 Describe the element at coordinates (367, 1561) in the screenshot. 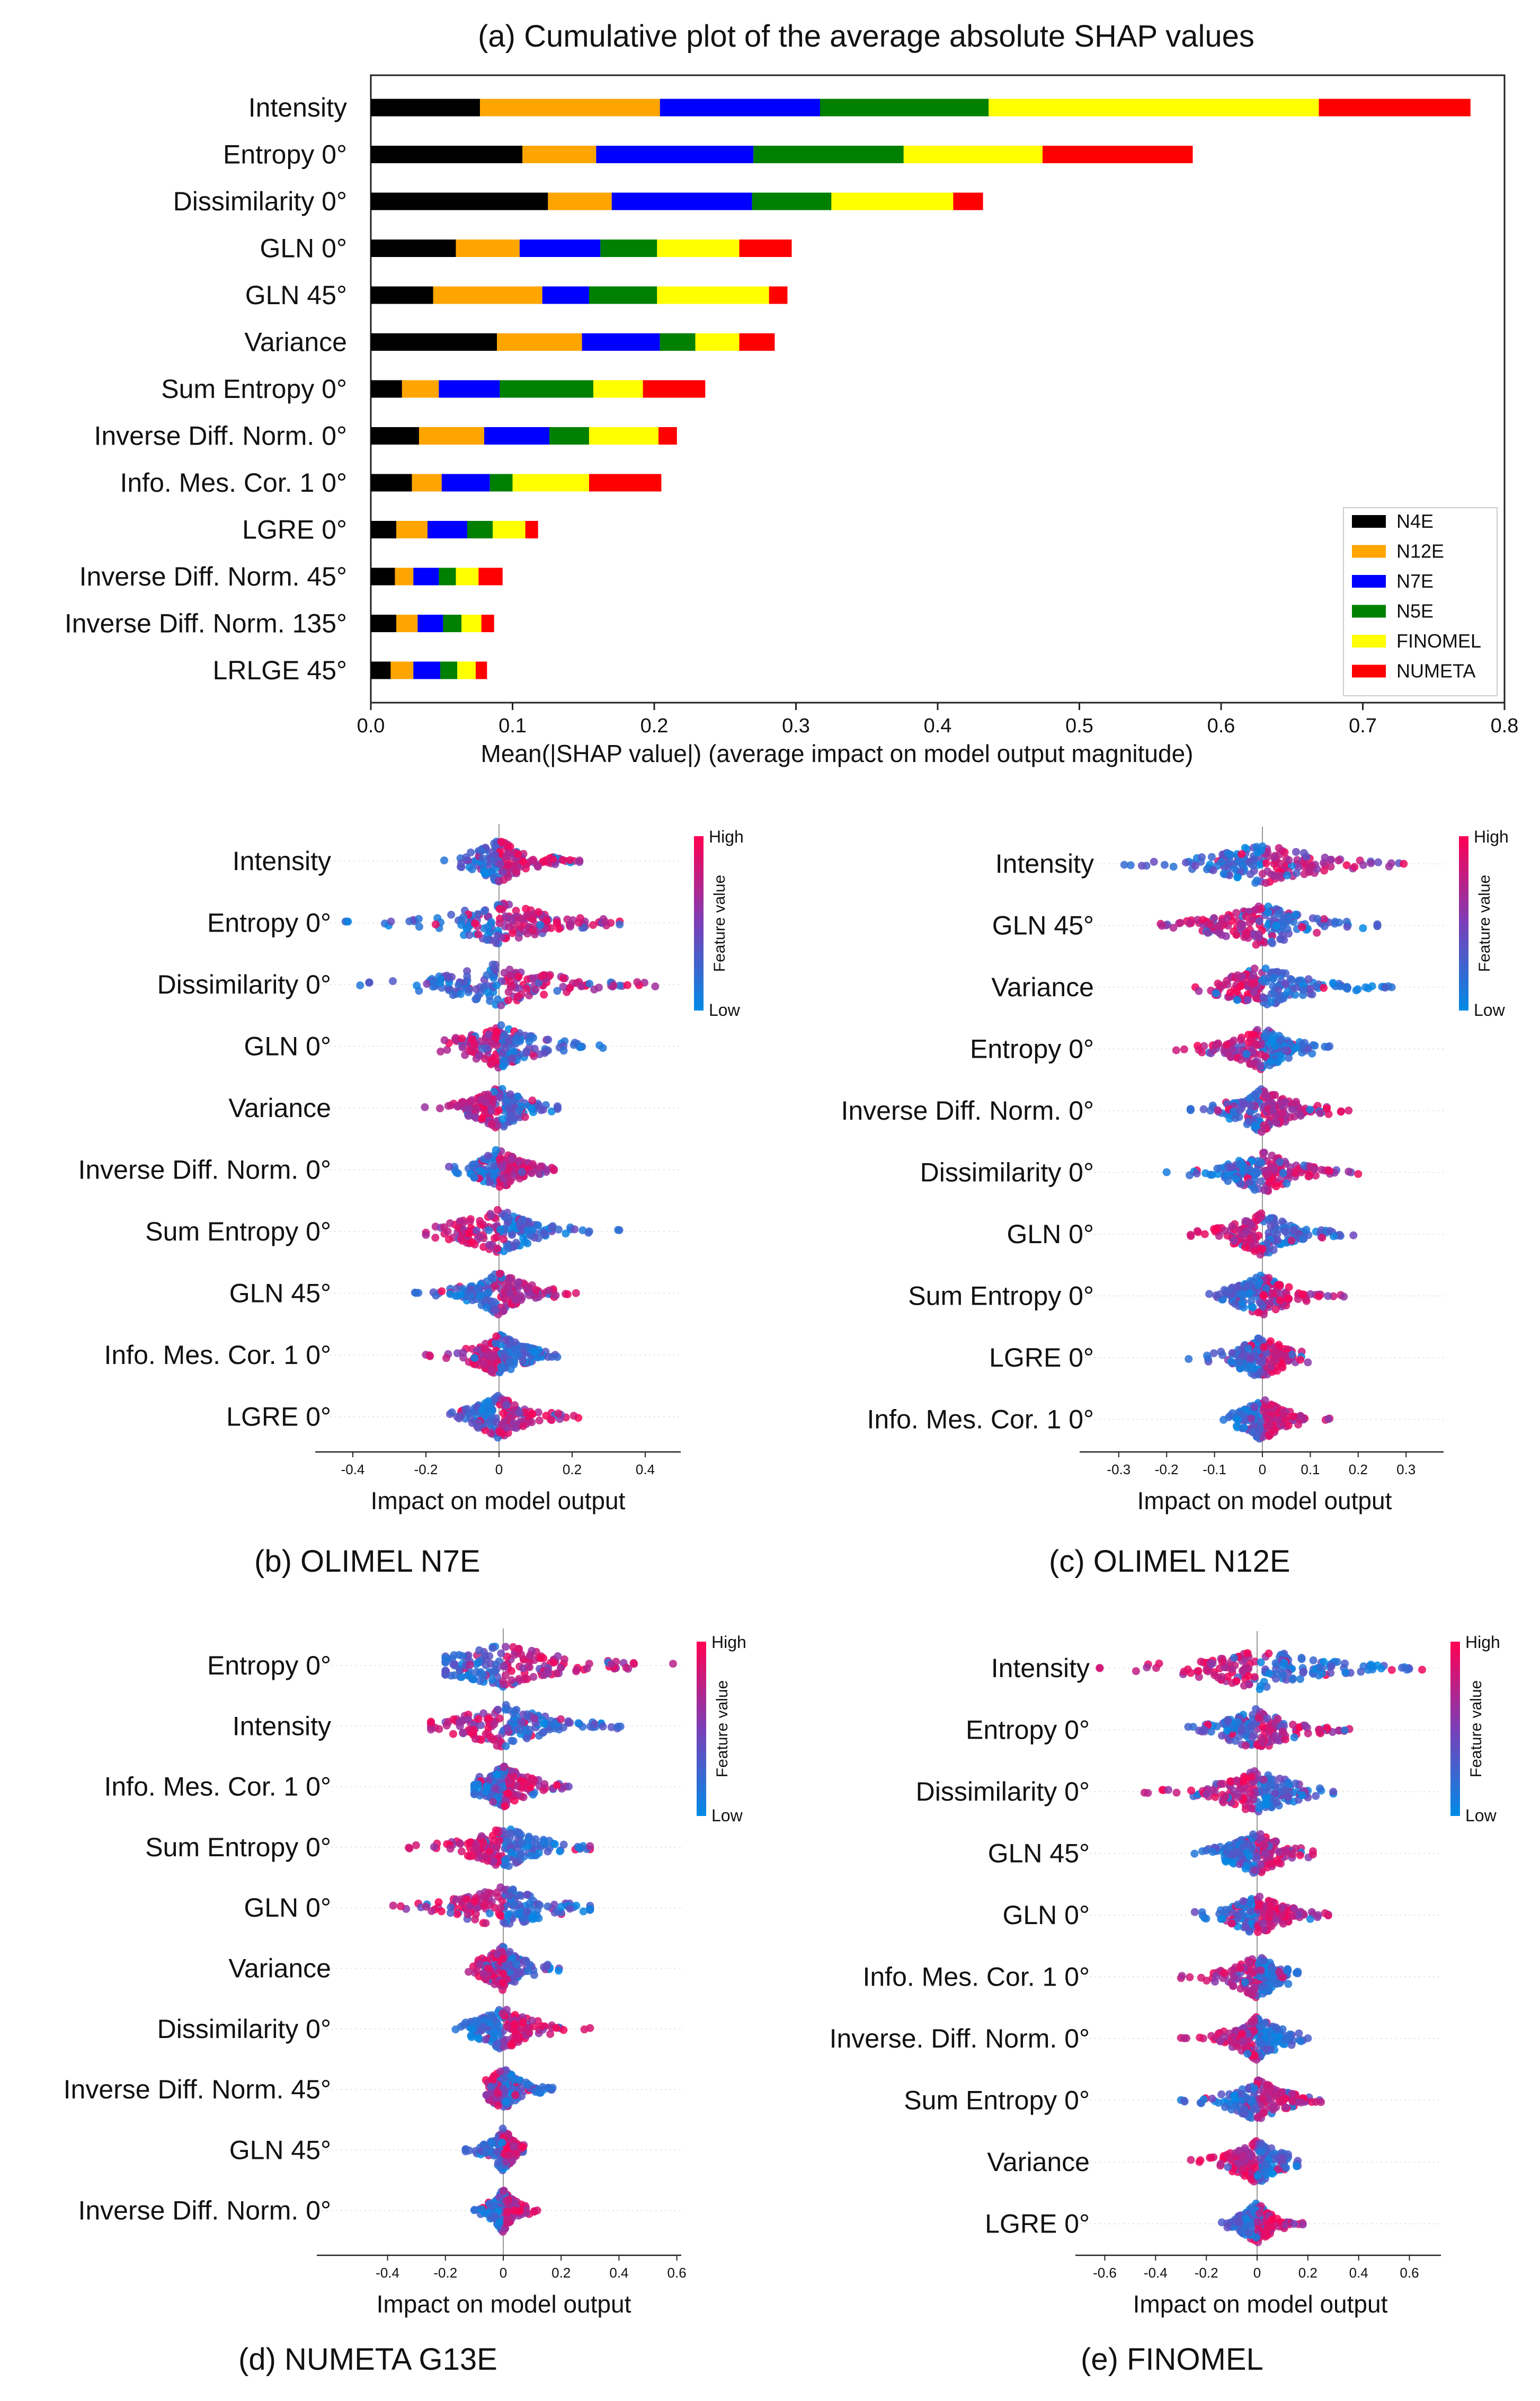

I see `panel-caption: (b) OLIMEL N7E` at that location.